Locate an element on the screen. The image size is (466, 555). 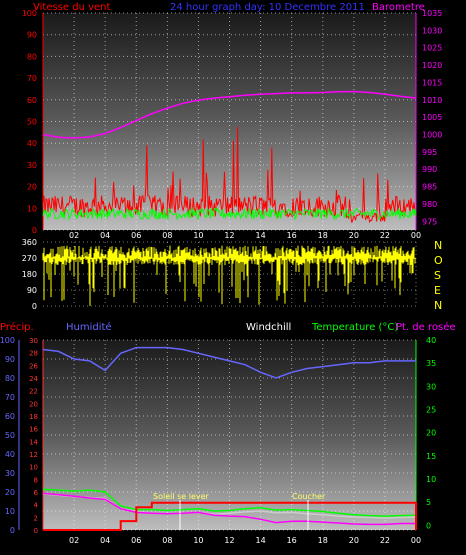
temp-tick-label: 10 is located at coordinates (431, 479).